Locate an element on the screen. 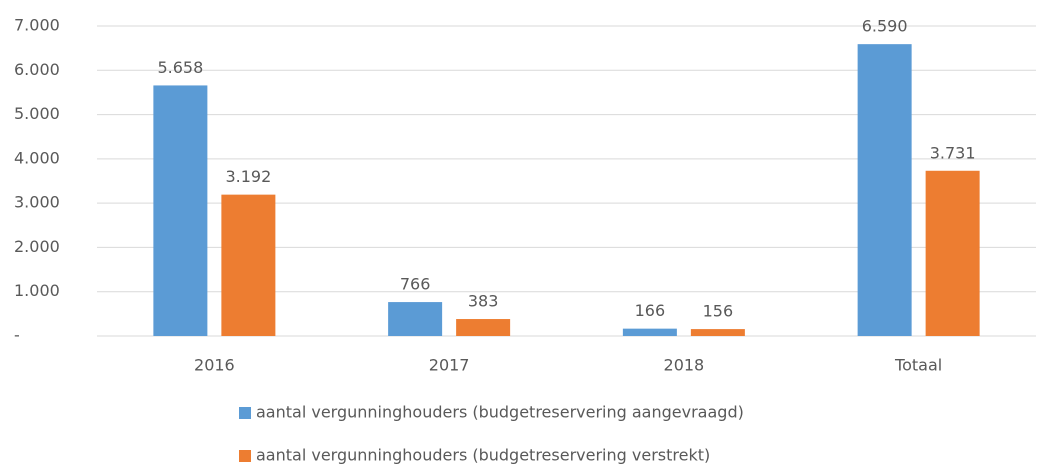 This screenshot has width=1039, height=468. y-tick-label: - is located at coordinates (17, 335).